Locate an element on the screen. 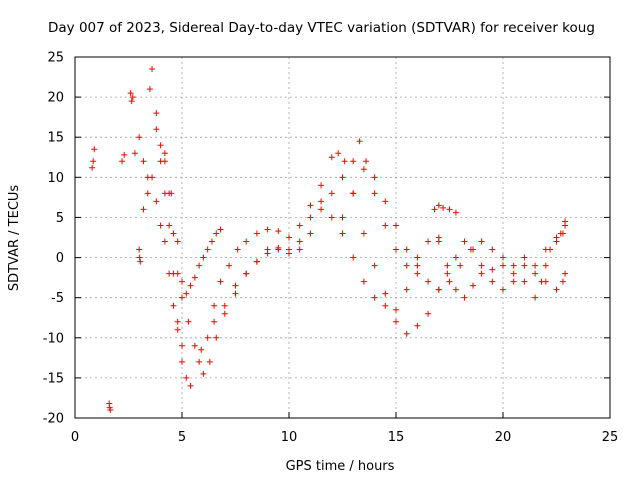 The width and height of the screenshot is (640, 480). y-tick-label-20: 20 is located at coordinates (55, 98).